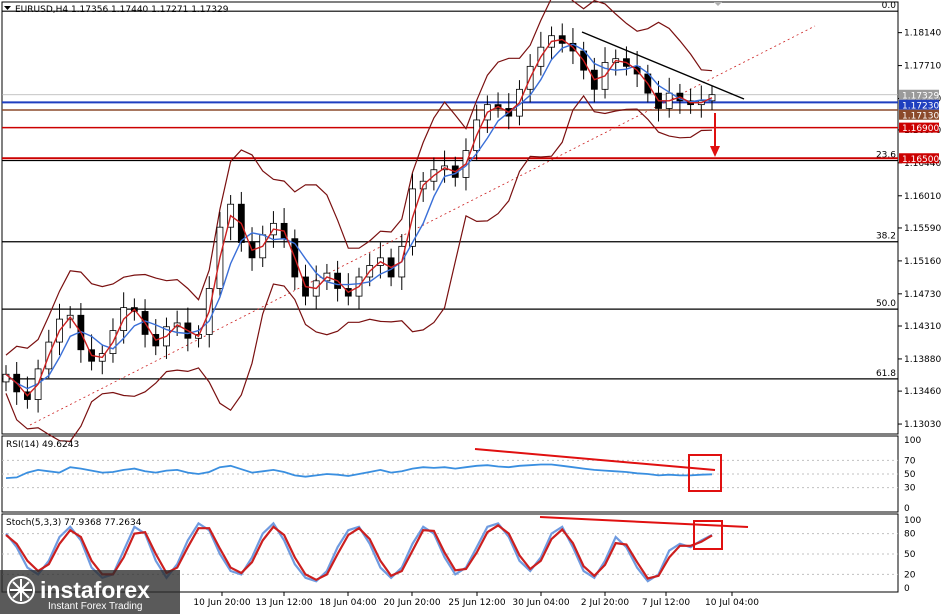 The height and width of the screenshot is (614, 947). I want to click on price-tag-0: 1.17329, so click(920, 96).